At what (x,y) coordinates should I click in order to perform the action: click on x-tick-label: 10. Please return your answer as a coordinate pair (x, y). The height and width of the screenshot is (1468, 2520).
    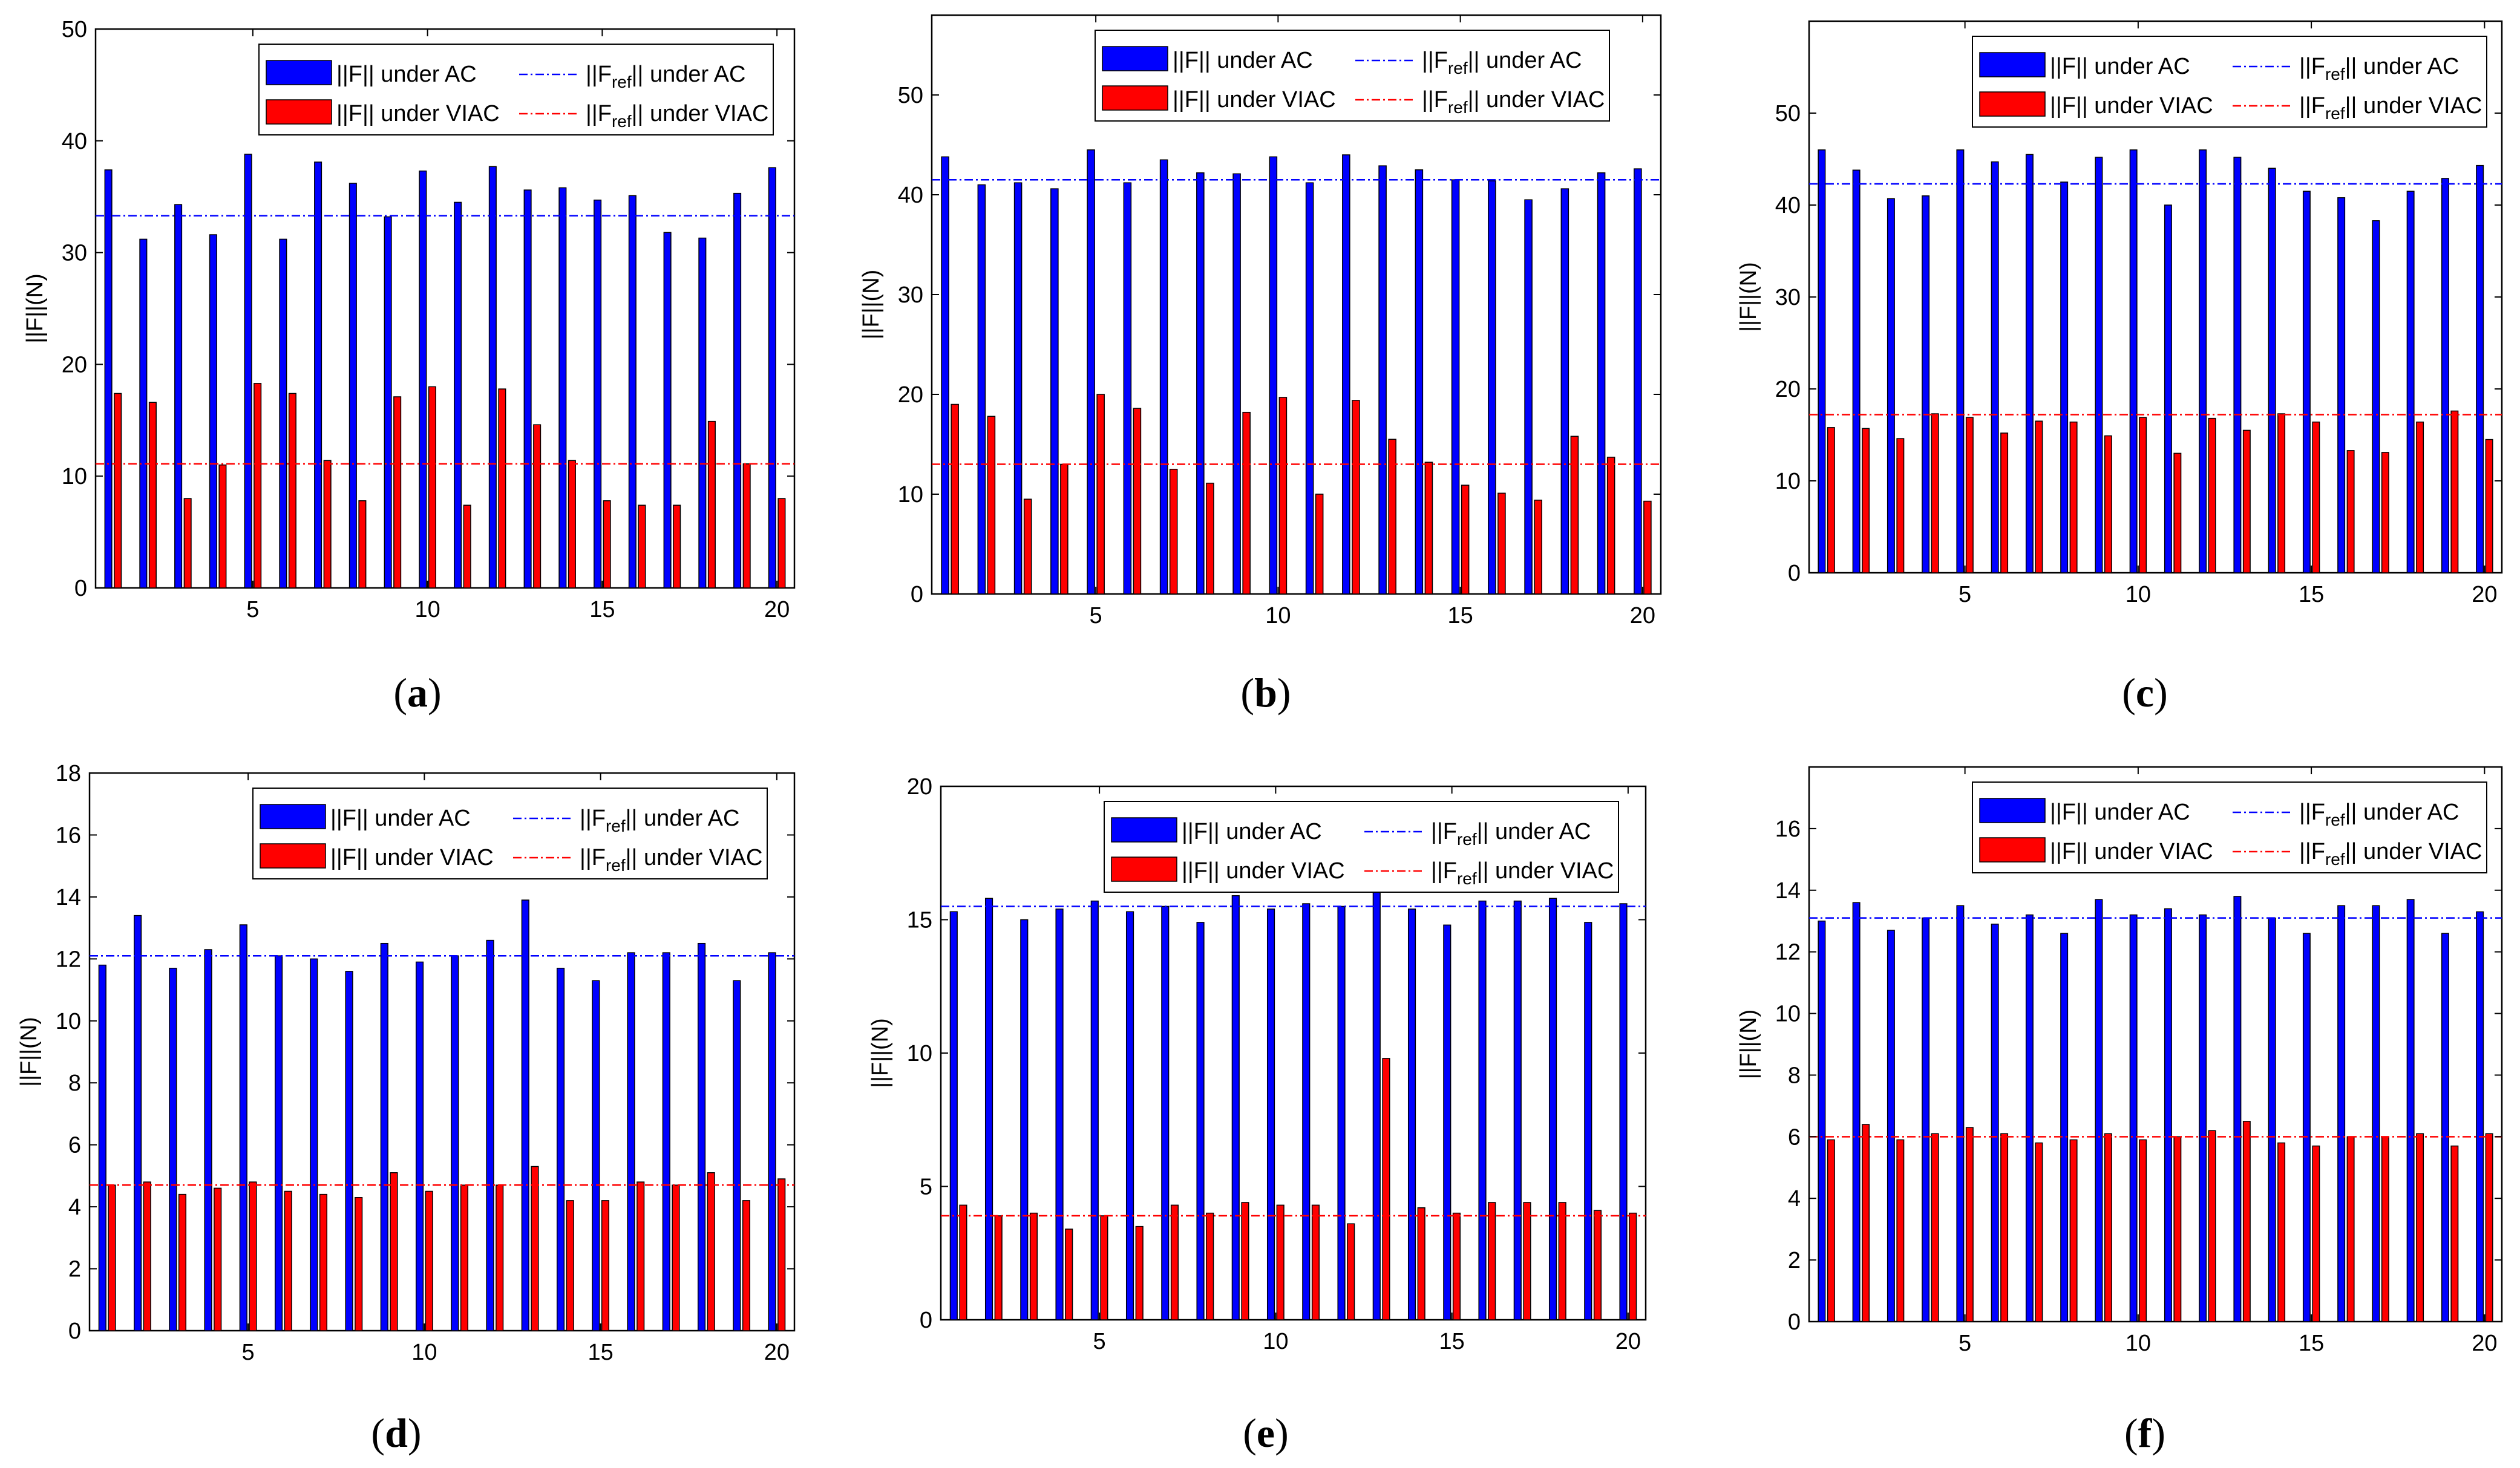
    Looking at the image, I should click on (427, 609).